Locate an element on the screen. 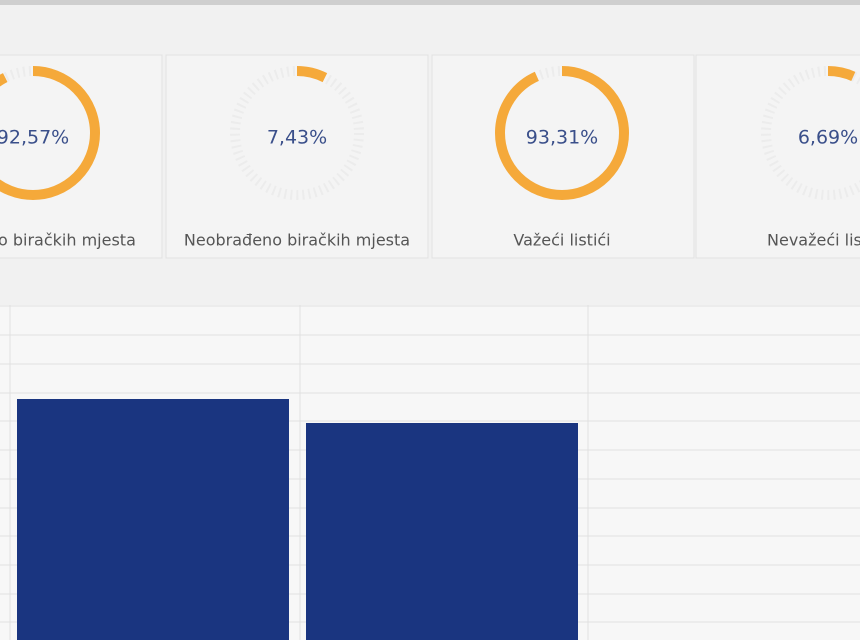  card-label: Nevažeći lis is located at coordinates (813, 240).